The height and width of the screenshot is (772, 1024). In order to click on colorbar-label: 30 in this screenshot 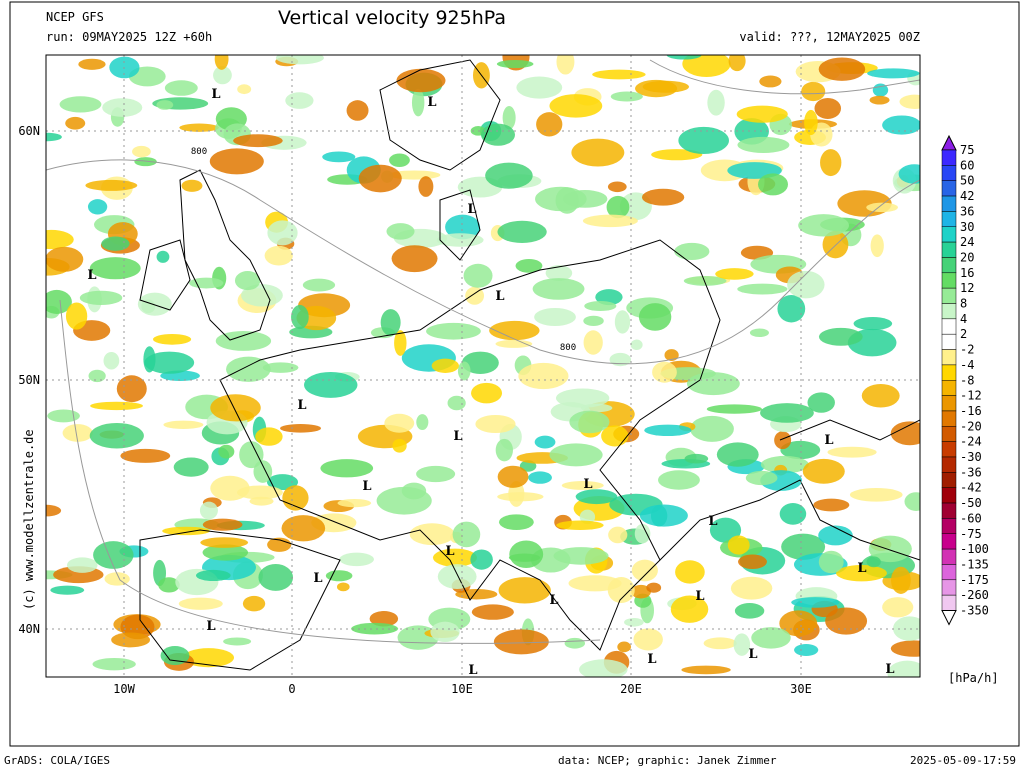, I will do `click(967, 227)`.